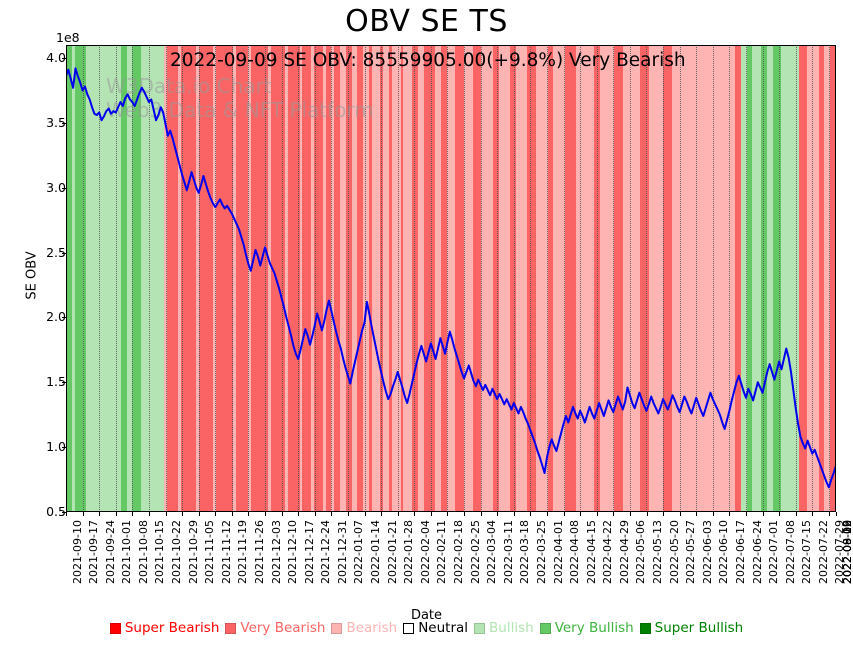  Describe the element at coordinates (699, 628) in the screenshot. I see `legend-label: Super Bullish` at that location.